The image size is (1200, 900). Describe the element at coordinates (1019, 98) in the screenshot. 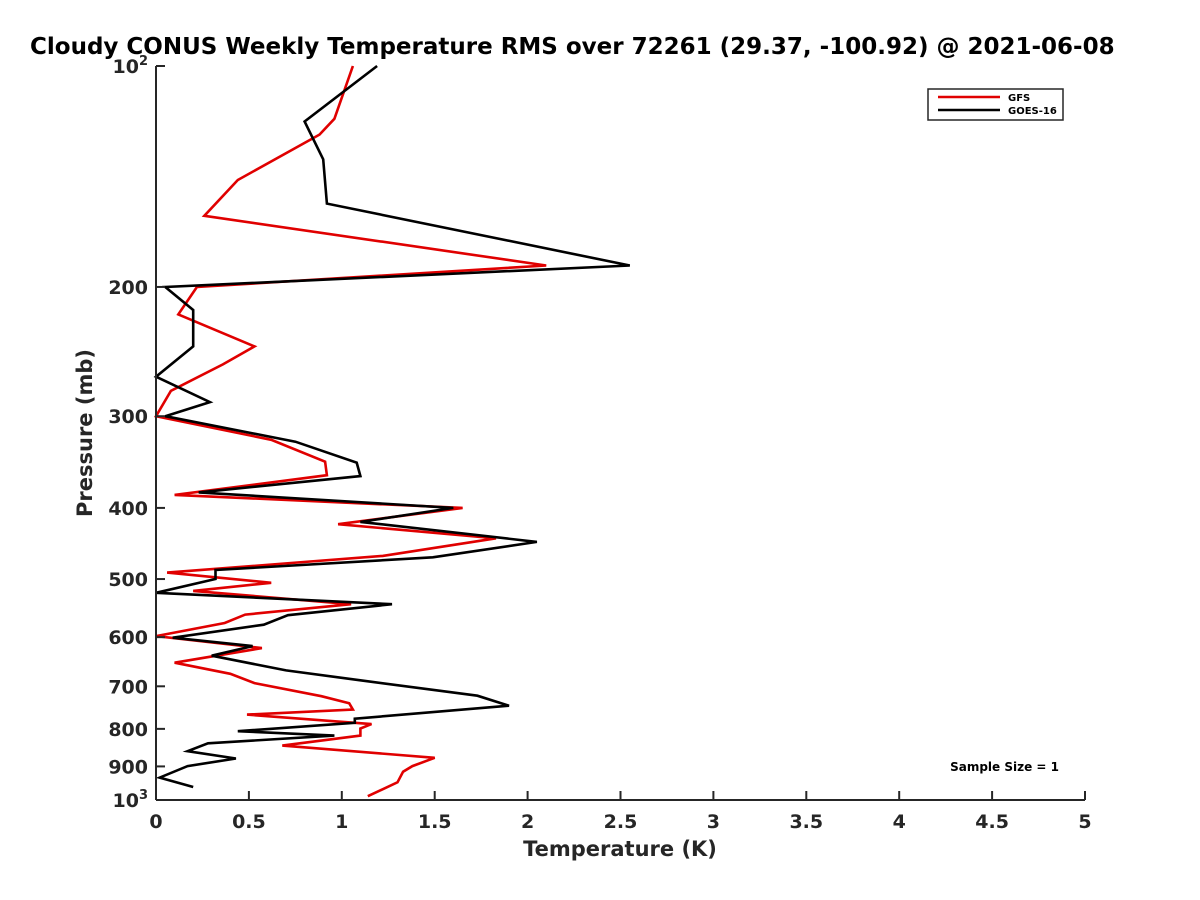

I see `legend-label: GFS` at that location.